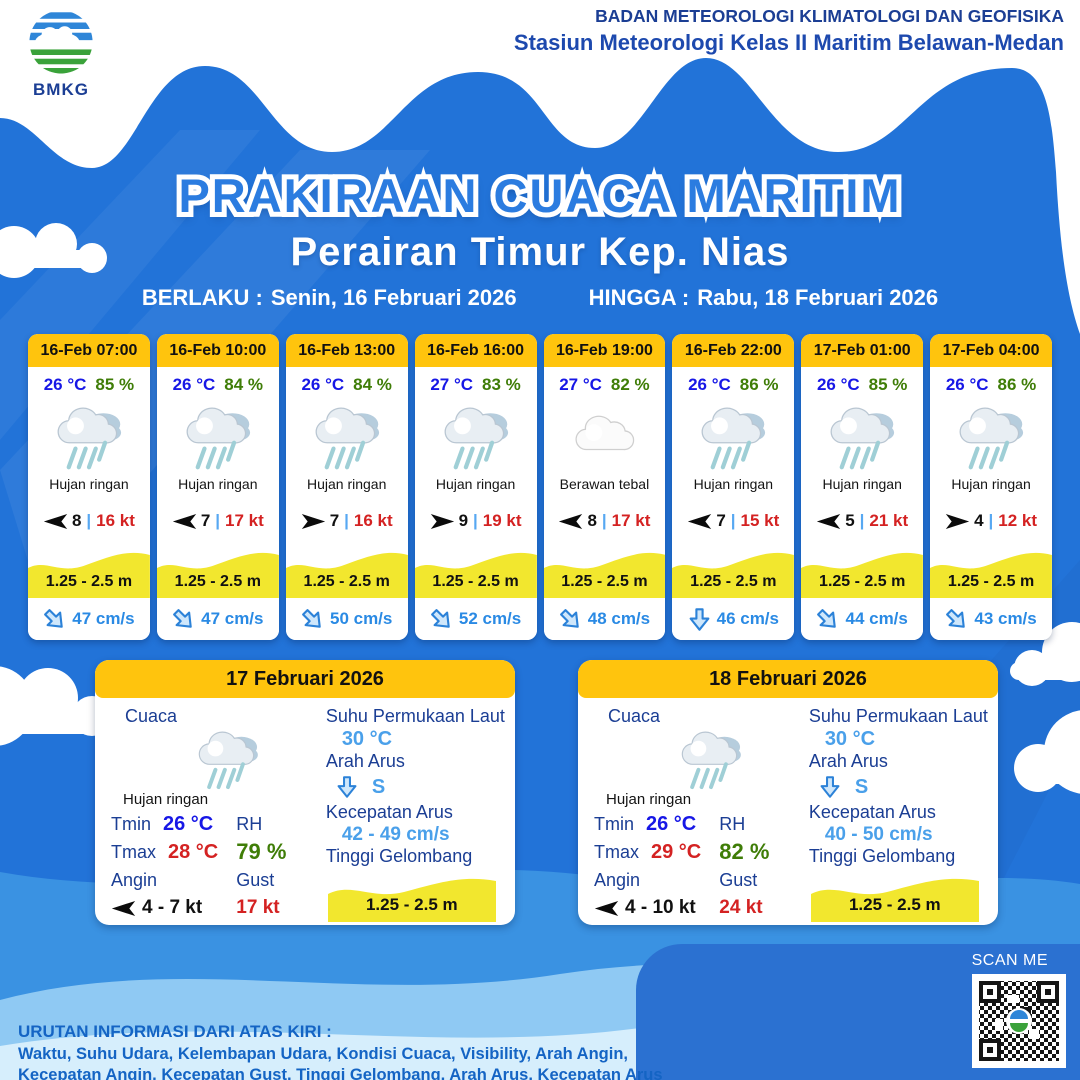  What do you see at coordinates (747, 618) in the screenshot?
I see `current-speed: 46 cm/s` at bounding box center [747, 618].